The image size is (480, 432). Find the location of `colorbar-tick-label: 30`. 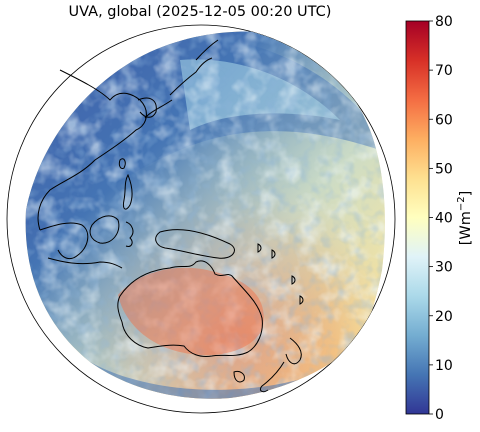

colorbar-tick-label: 30 is located at coordinates (444, 268).